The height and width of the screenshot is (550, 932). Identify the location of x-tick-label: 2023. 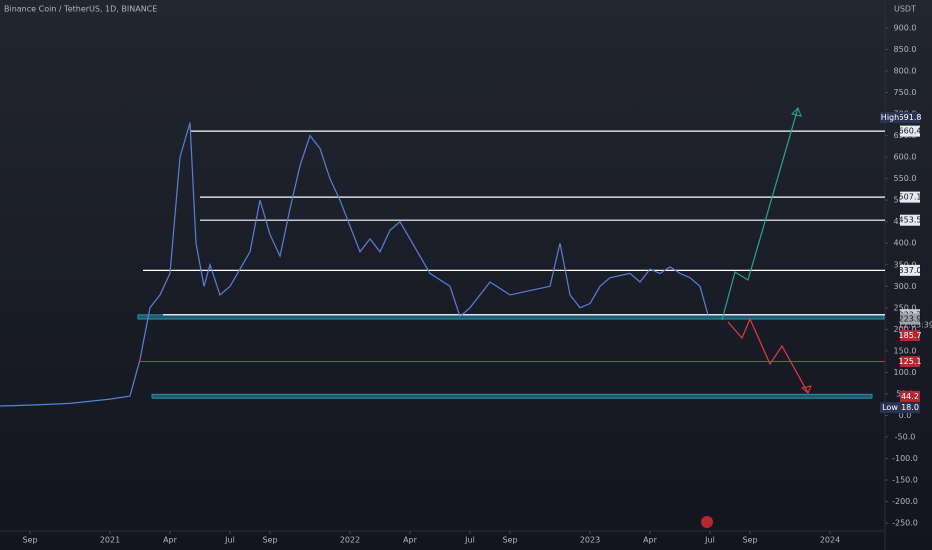
(590, 540).